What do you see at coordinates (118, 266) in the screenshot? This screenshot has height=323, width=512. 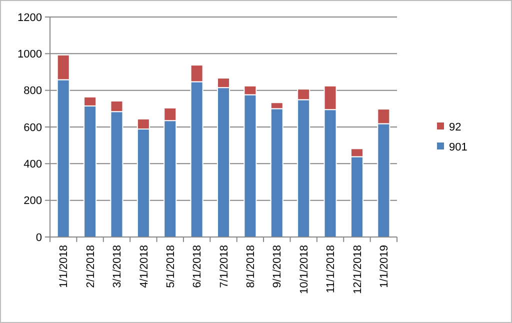 I see `x-tick-label: 3/1/2018` at bounding box center [118, 266].